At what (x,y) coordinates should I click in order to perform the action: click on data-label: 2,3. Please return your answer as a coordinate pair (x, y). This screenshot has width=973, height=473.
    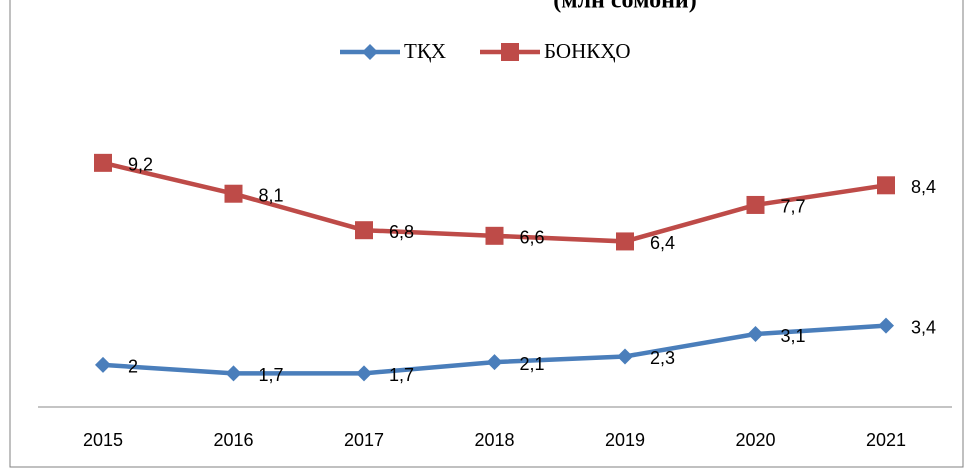
    Looking at the image, I should click on (662, 358).